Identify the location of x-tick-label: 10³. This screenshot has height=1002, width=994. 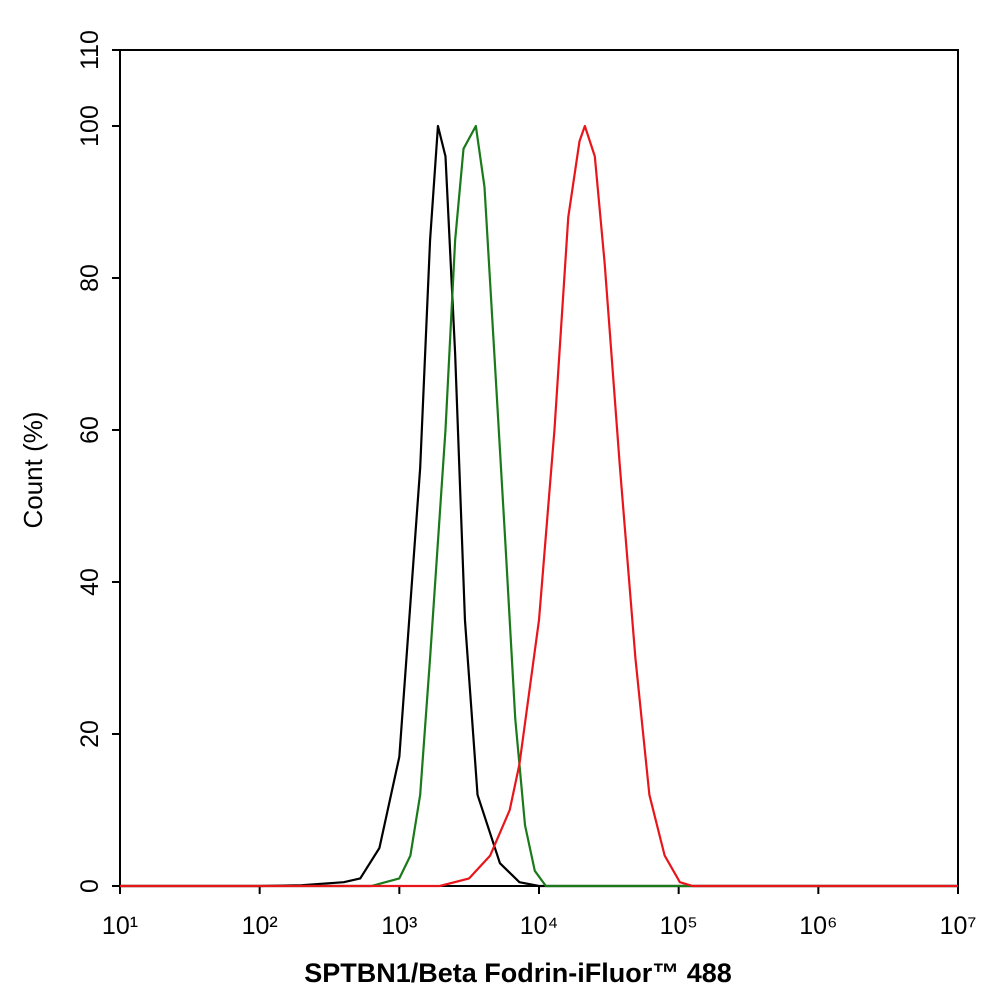
(399, 926).